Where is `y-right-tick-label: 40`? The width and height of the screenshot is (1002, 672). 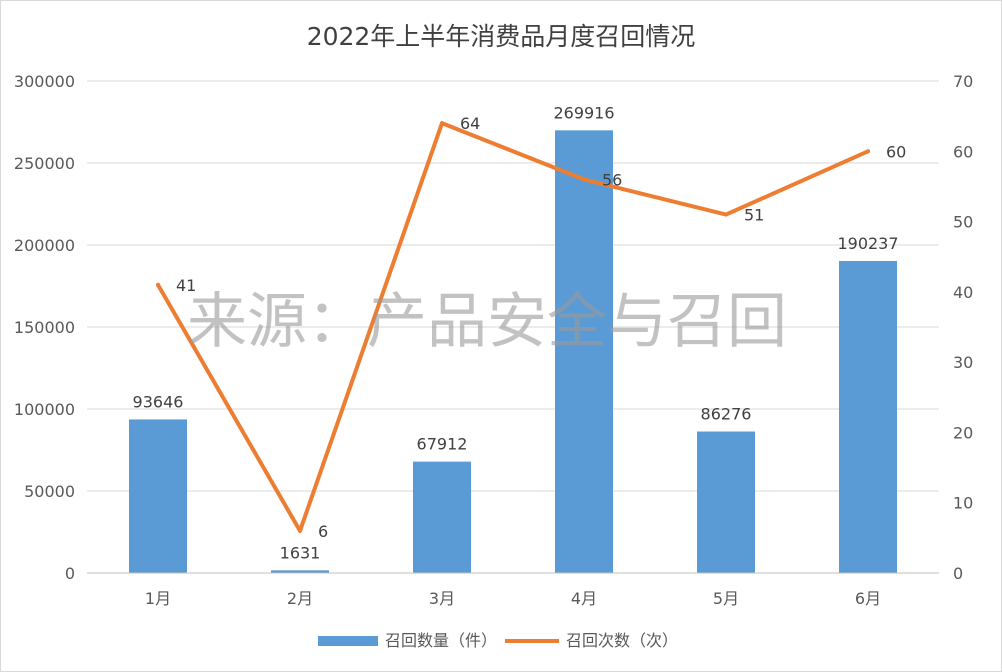 y-right-tick-label: 40 is located at coordinates (963, 292).